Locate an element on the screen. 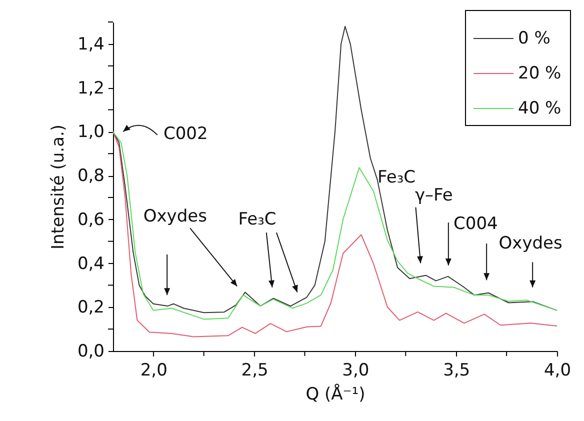 This screenshot has width=584, height=421. legend-label: 0 % is located at coordinates (534, 38).